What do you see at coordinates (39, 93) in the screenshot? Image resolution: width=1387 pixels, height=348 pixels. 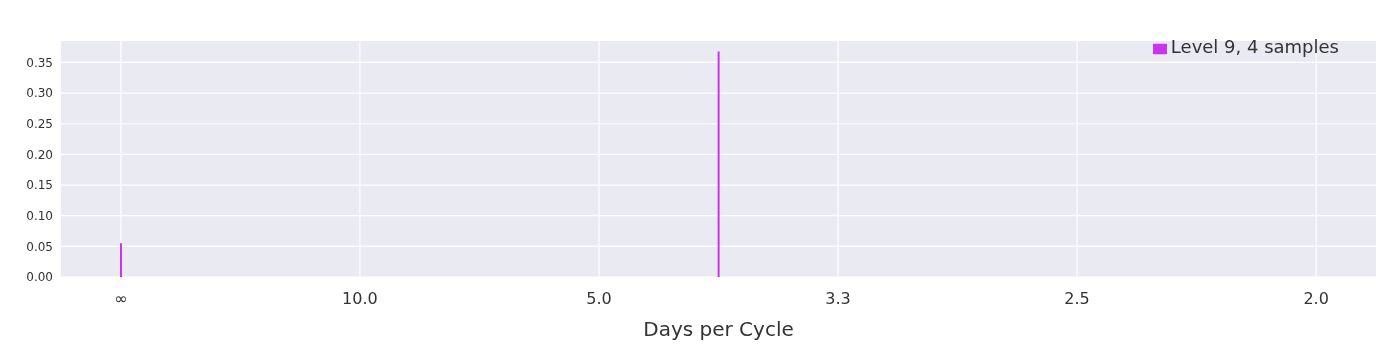 I see `y-tick-label: 0.30` at bounding box center [39, 93].